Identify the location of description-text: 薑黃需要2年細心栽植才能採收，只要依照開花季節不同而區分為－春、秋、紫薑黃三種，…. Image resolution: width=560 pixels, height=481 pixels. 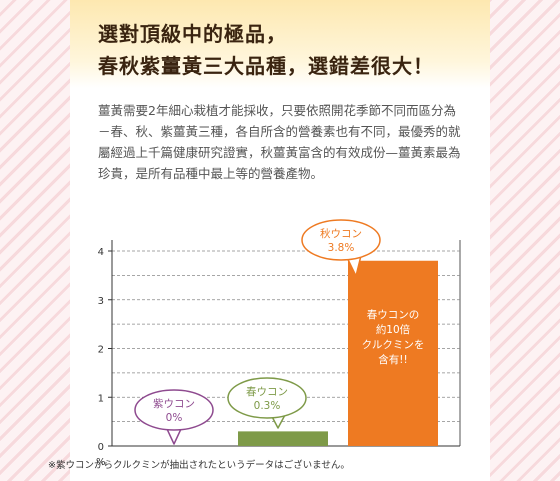
(279, 142).